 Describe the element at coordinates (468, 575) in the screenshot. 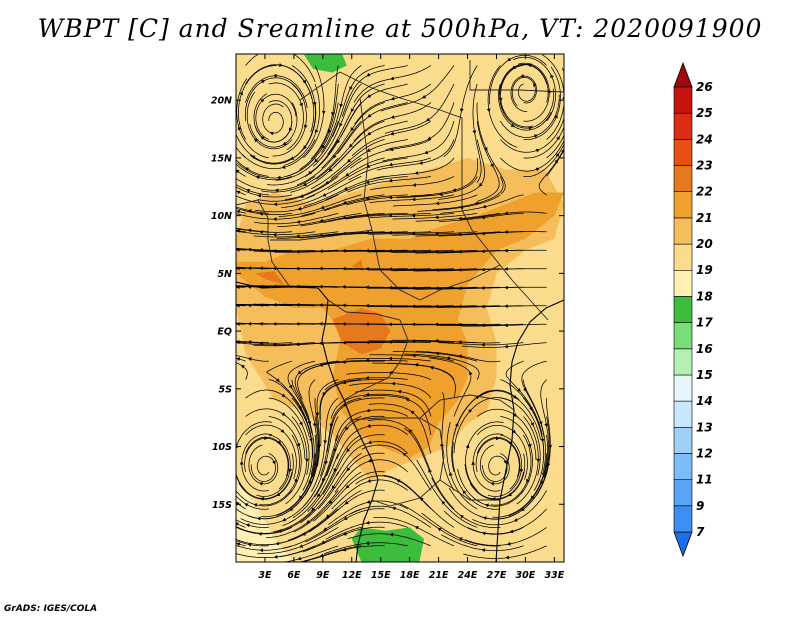

I see `lon-tick-label: 24E` at that location.